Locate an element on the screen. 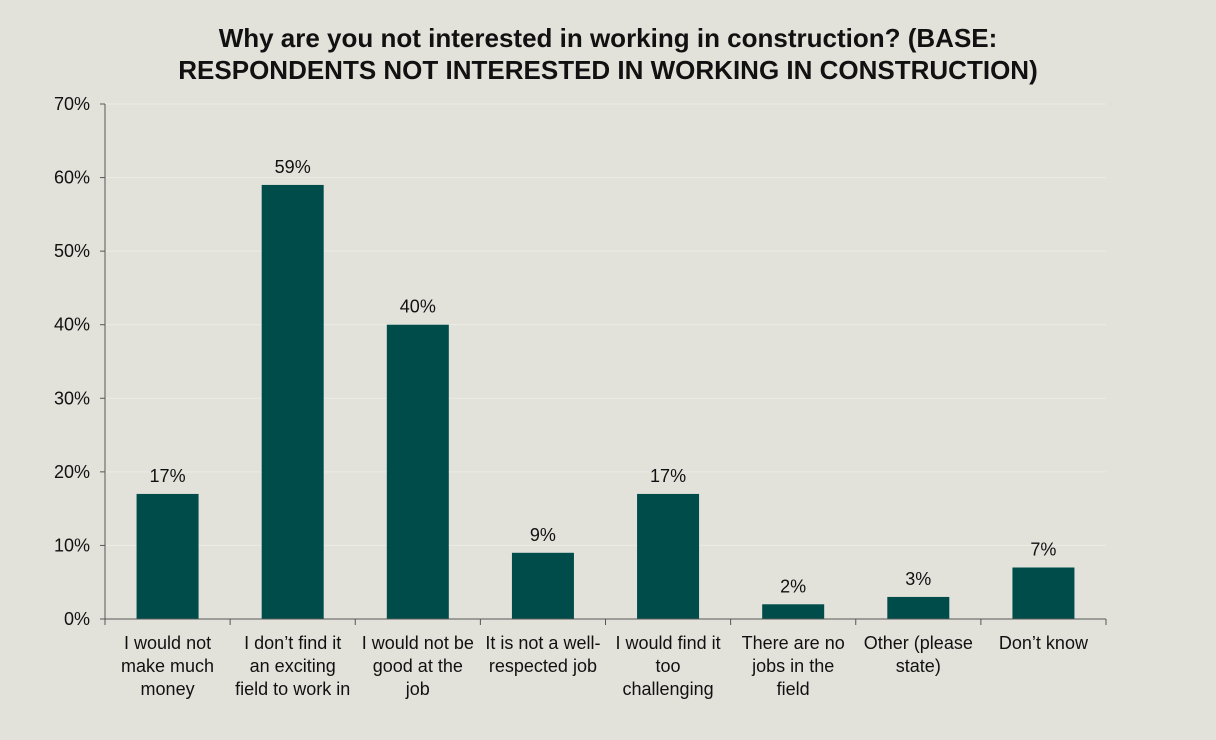 The image size is (1216, 740). x-category-label-line: I don’t find it is located at coordinates (292, 643).